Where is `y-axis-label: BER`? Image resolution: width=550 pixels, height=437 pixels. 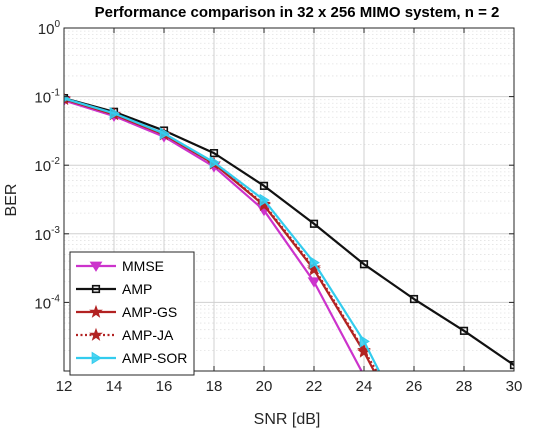 y-axis-label: BER is located at coordinates (11, 200).